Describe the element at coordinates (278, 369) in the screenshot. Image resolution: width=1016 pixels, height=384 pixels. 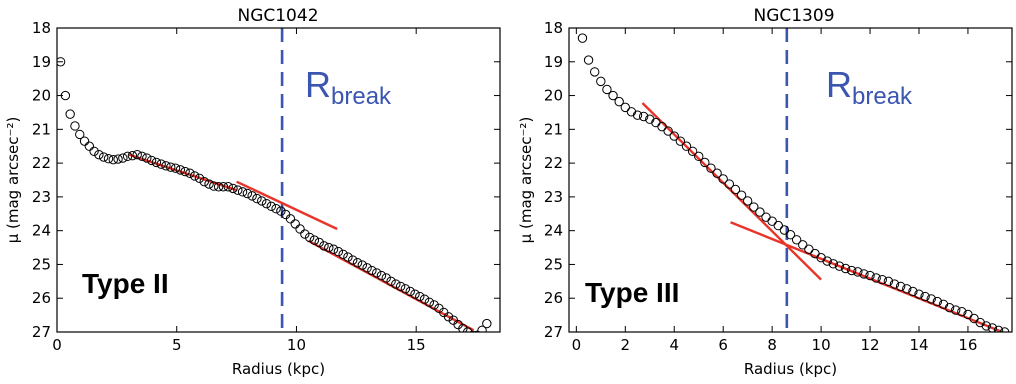
I see `x-axis-label: Radius (kpc)` at that location.